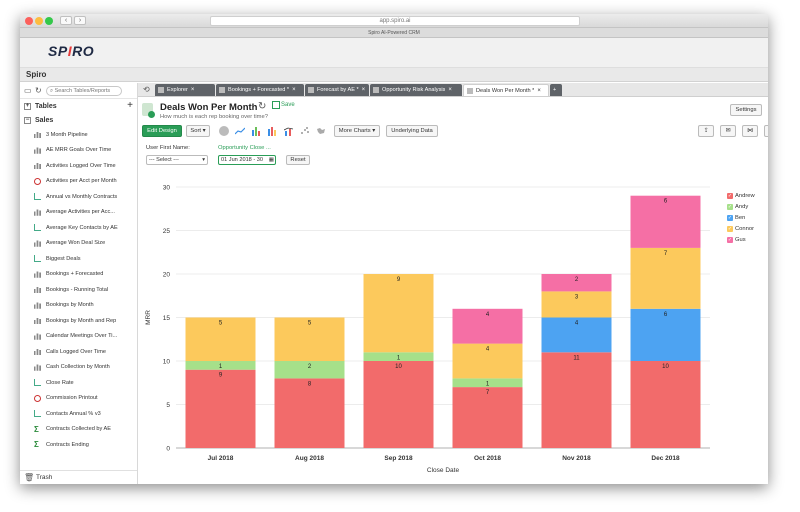  What do you see at coordinates (78, 197) in the screenshot?
I see `sidebar-item: Annual vs Monthly Contracts` at bounding box center [78, 197].